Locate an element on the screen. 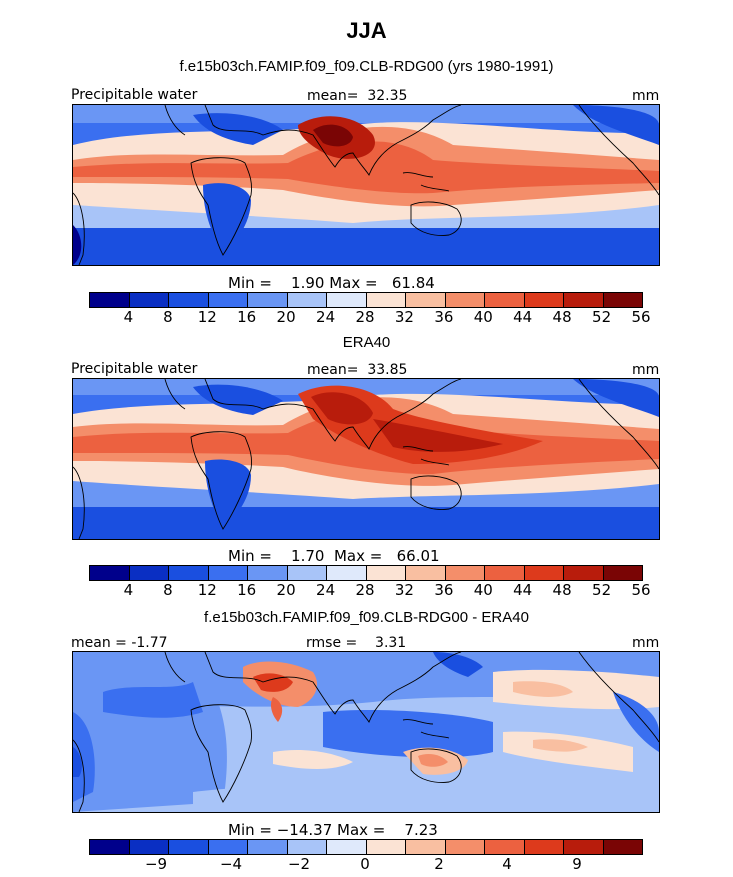 The image size is (733, 877). panel1-mean-label: mean= 32.35 is located at coordinates (357, 96).